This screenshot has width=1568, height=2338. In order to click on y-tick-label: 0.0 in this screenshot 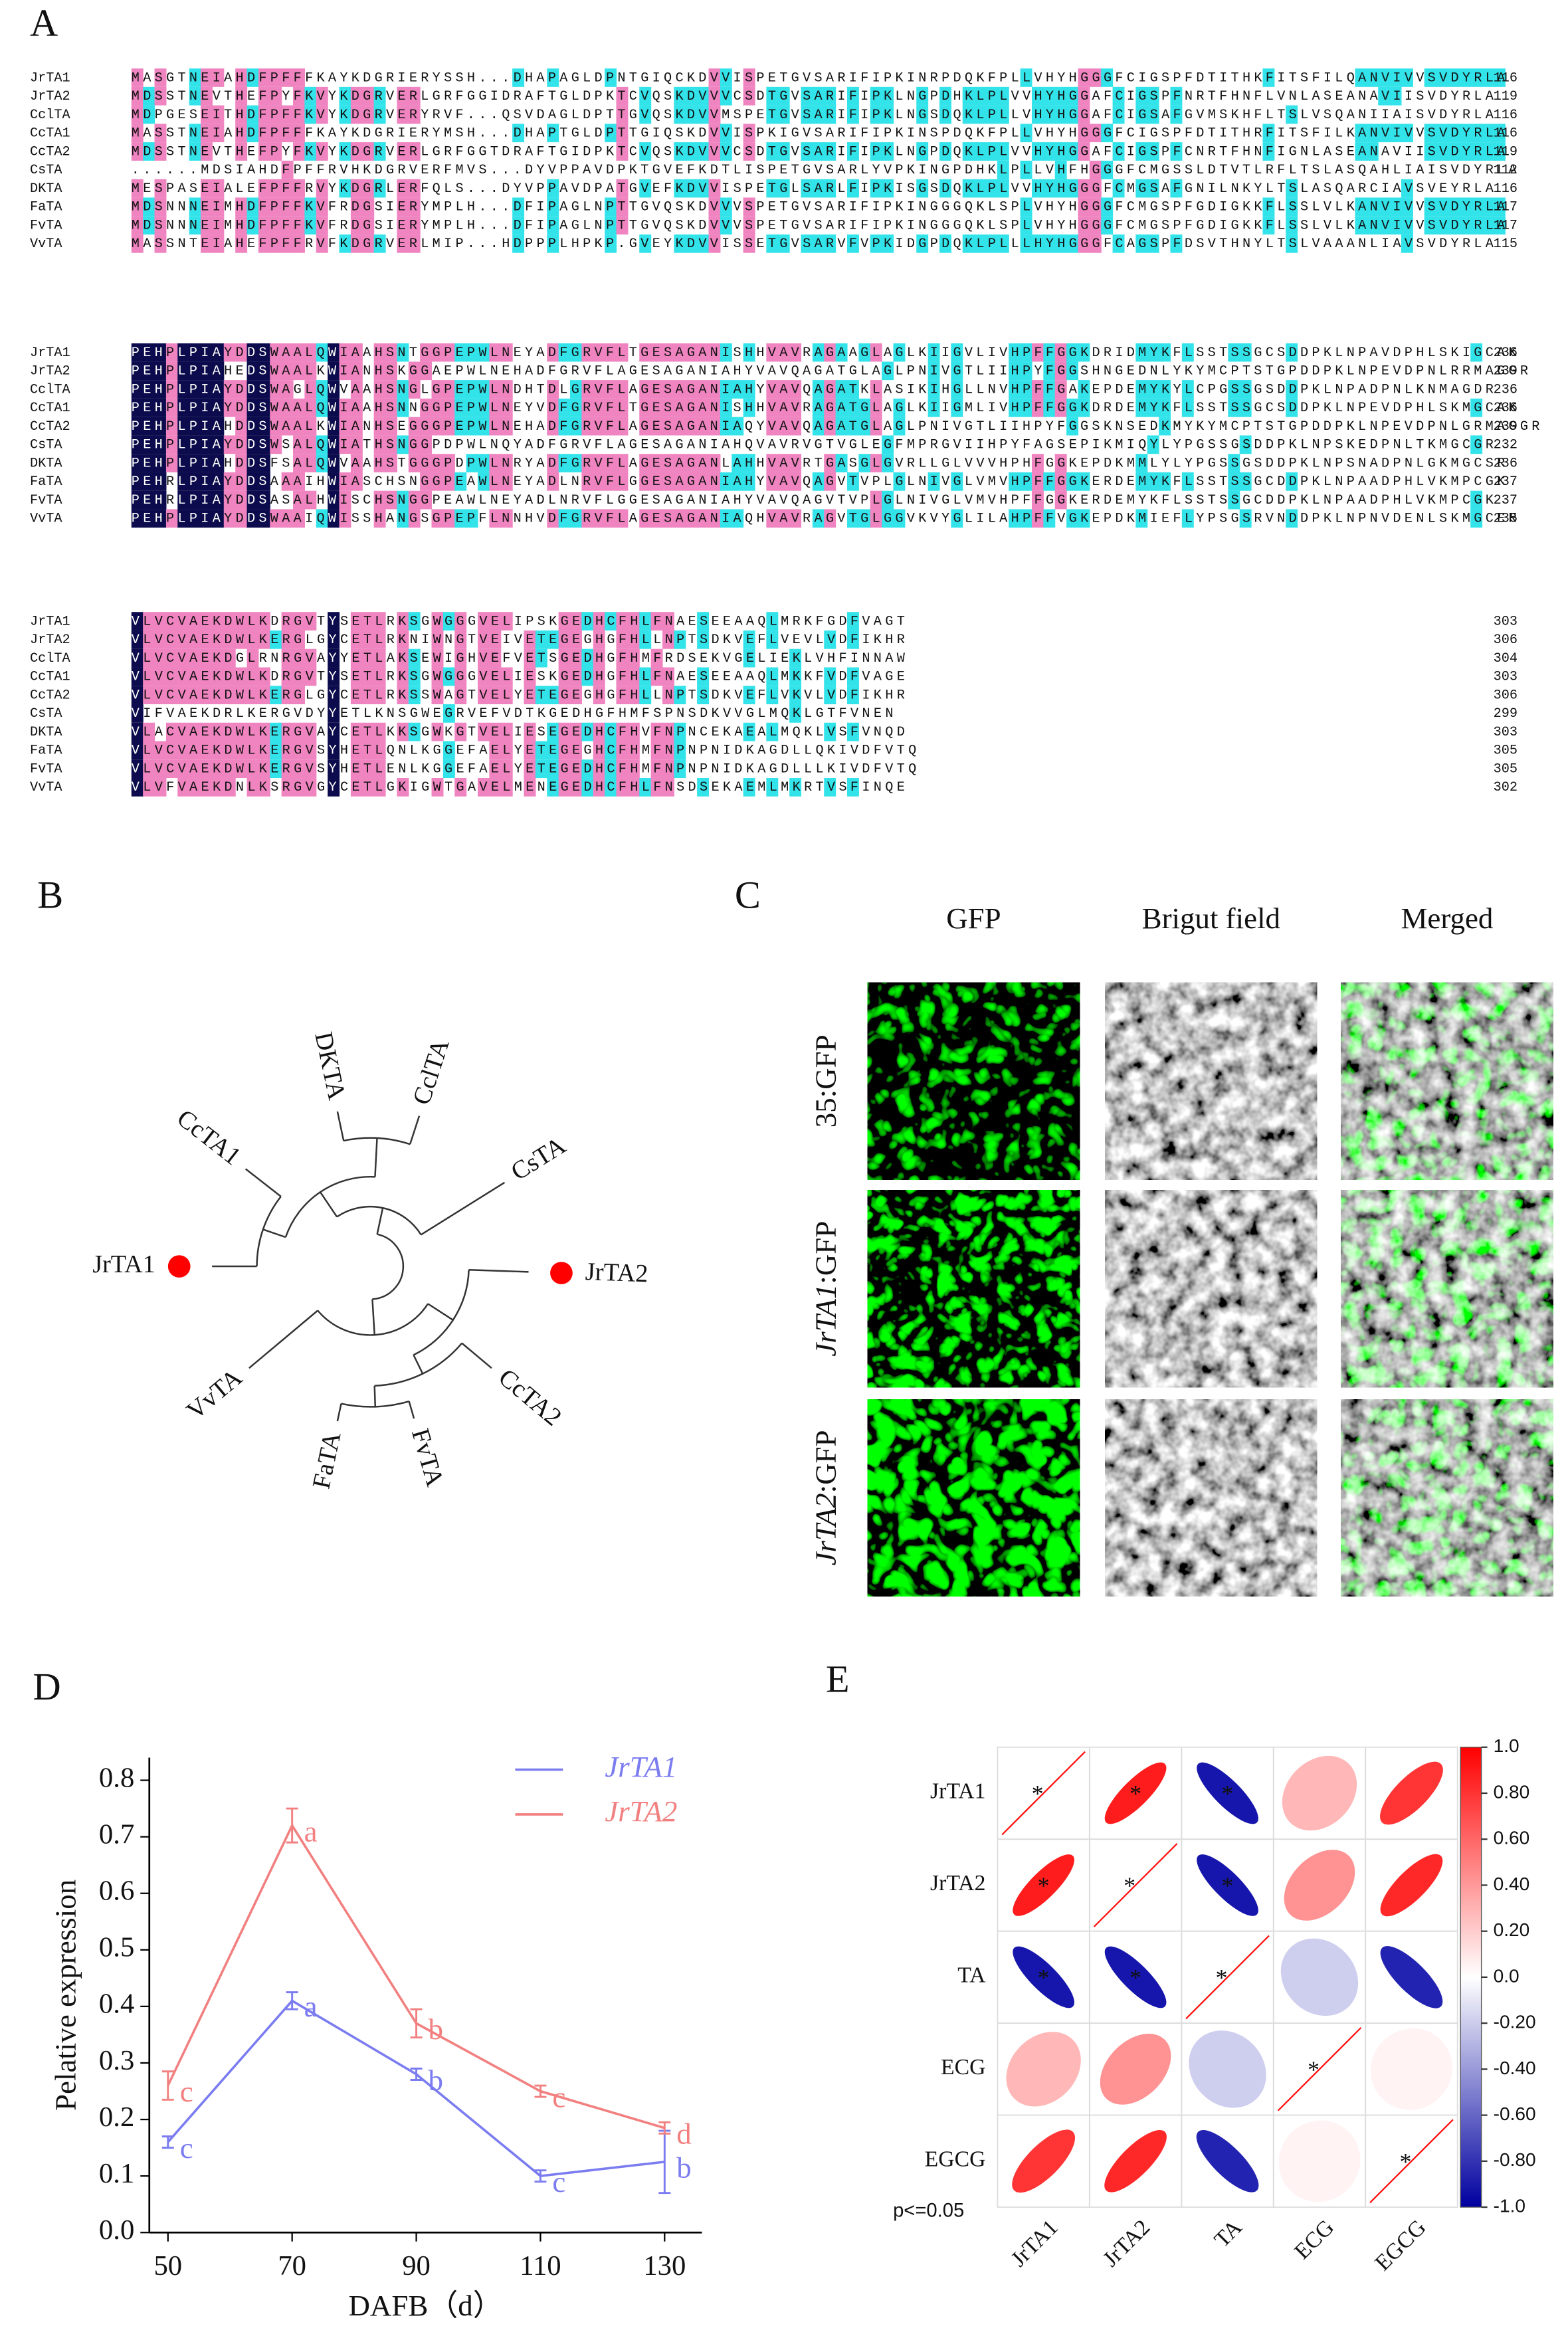, I will do `click(116, 2230)`.